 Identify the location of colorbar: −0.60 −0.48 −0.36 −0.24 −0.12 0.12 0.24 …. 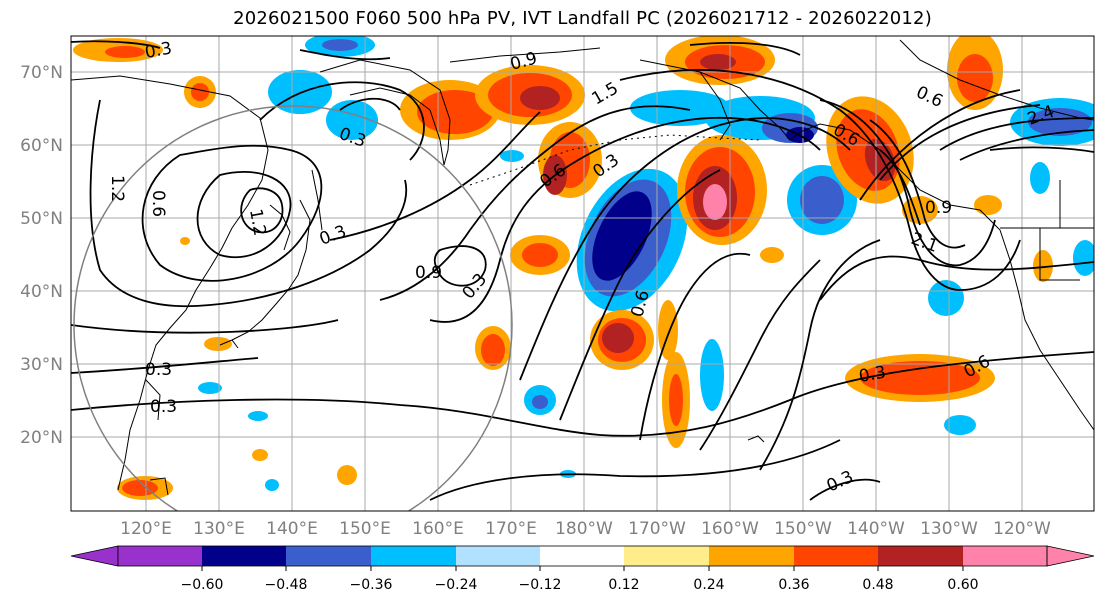
(582, 569).